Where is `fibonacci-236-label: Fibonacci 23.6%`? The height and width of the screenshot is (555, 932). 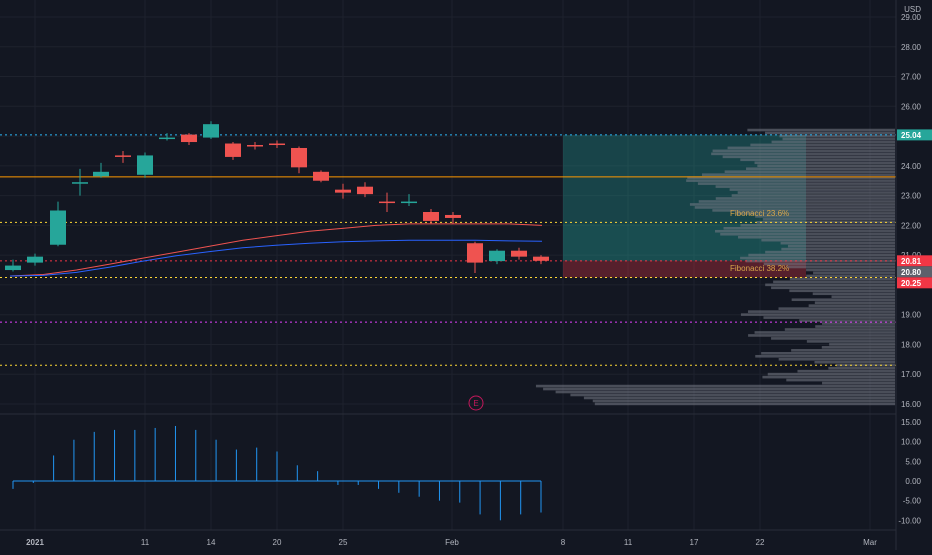
fibonacci-236-label: Fibonacci 23.6% is located at coordinates (759, 213).